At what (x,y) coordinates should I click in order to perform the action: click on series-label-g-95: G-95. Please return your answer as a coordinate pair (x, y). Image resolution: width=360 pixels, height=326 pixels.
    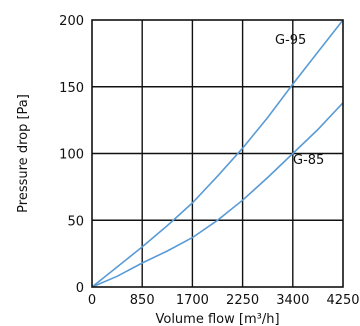
    Looking at the image, I should click on (290, 40).